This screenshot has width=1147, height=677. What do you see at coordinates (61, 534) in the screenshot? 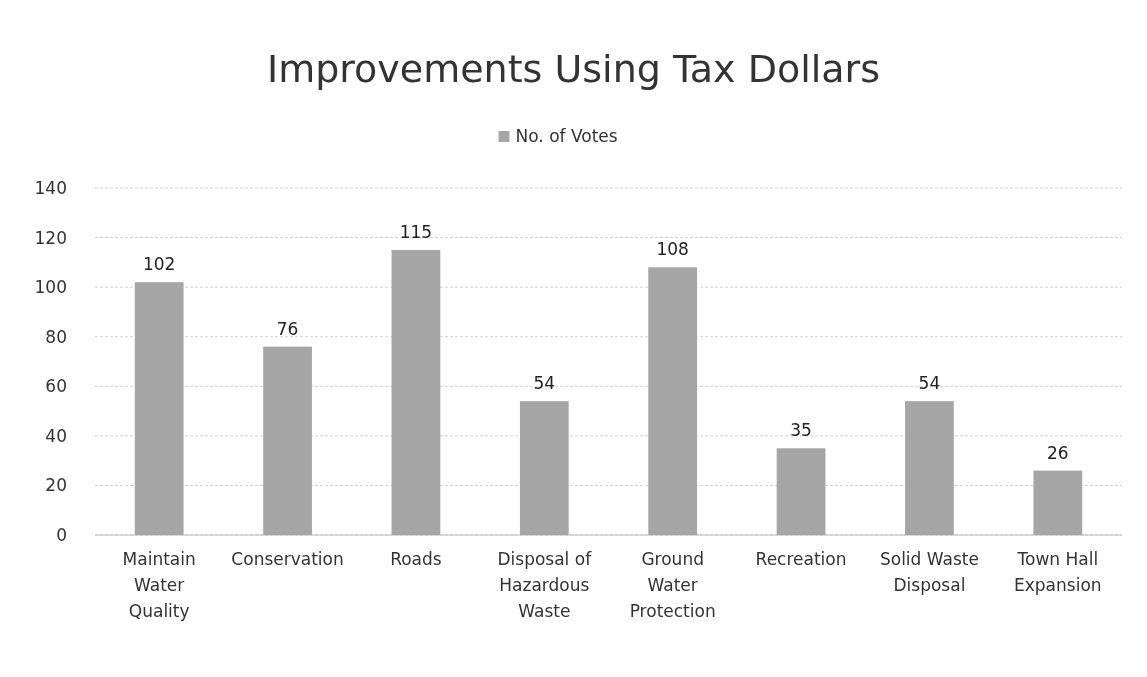
I see `y-tick-label: 0` at bounding box center [61, 534].